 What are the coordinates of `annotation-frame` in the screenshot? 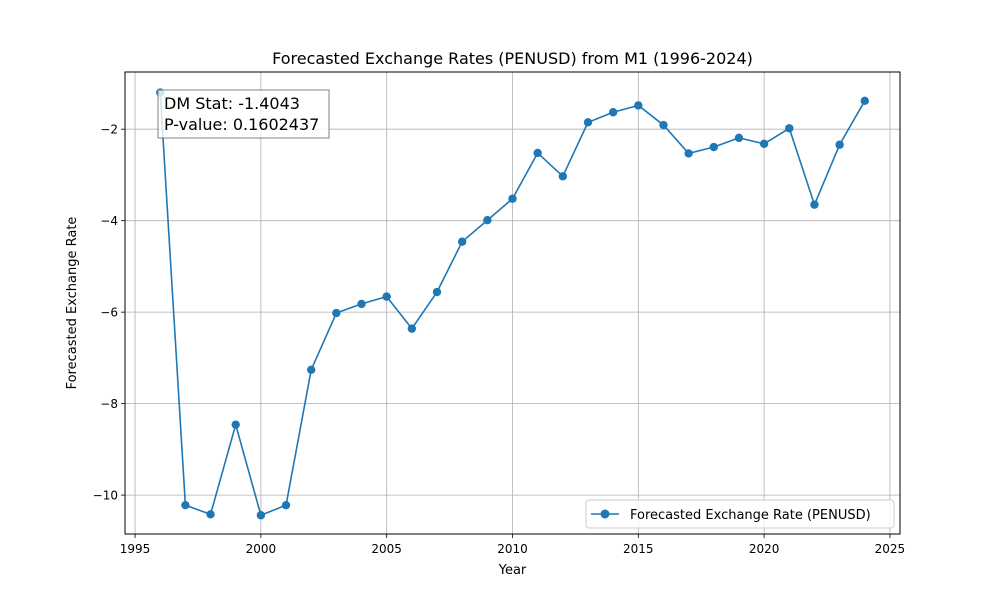 It's located at (243, 114).